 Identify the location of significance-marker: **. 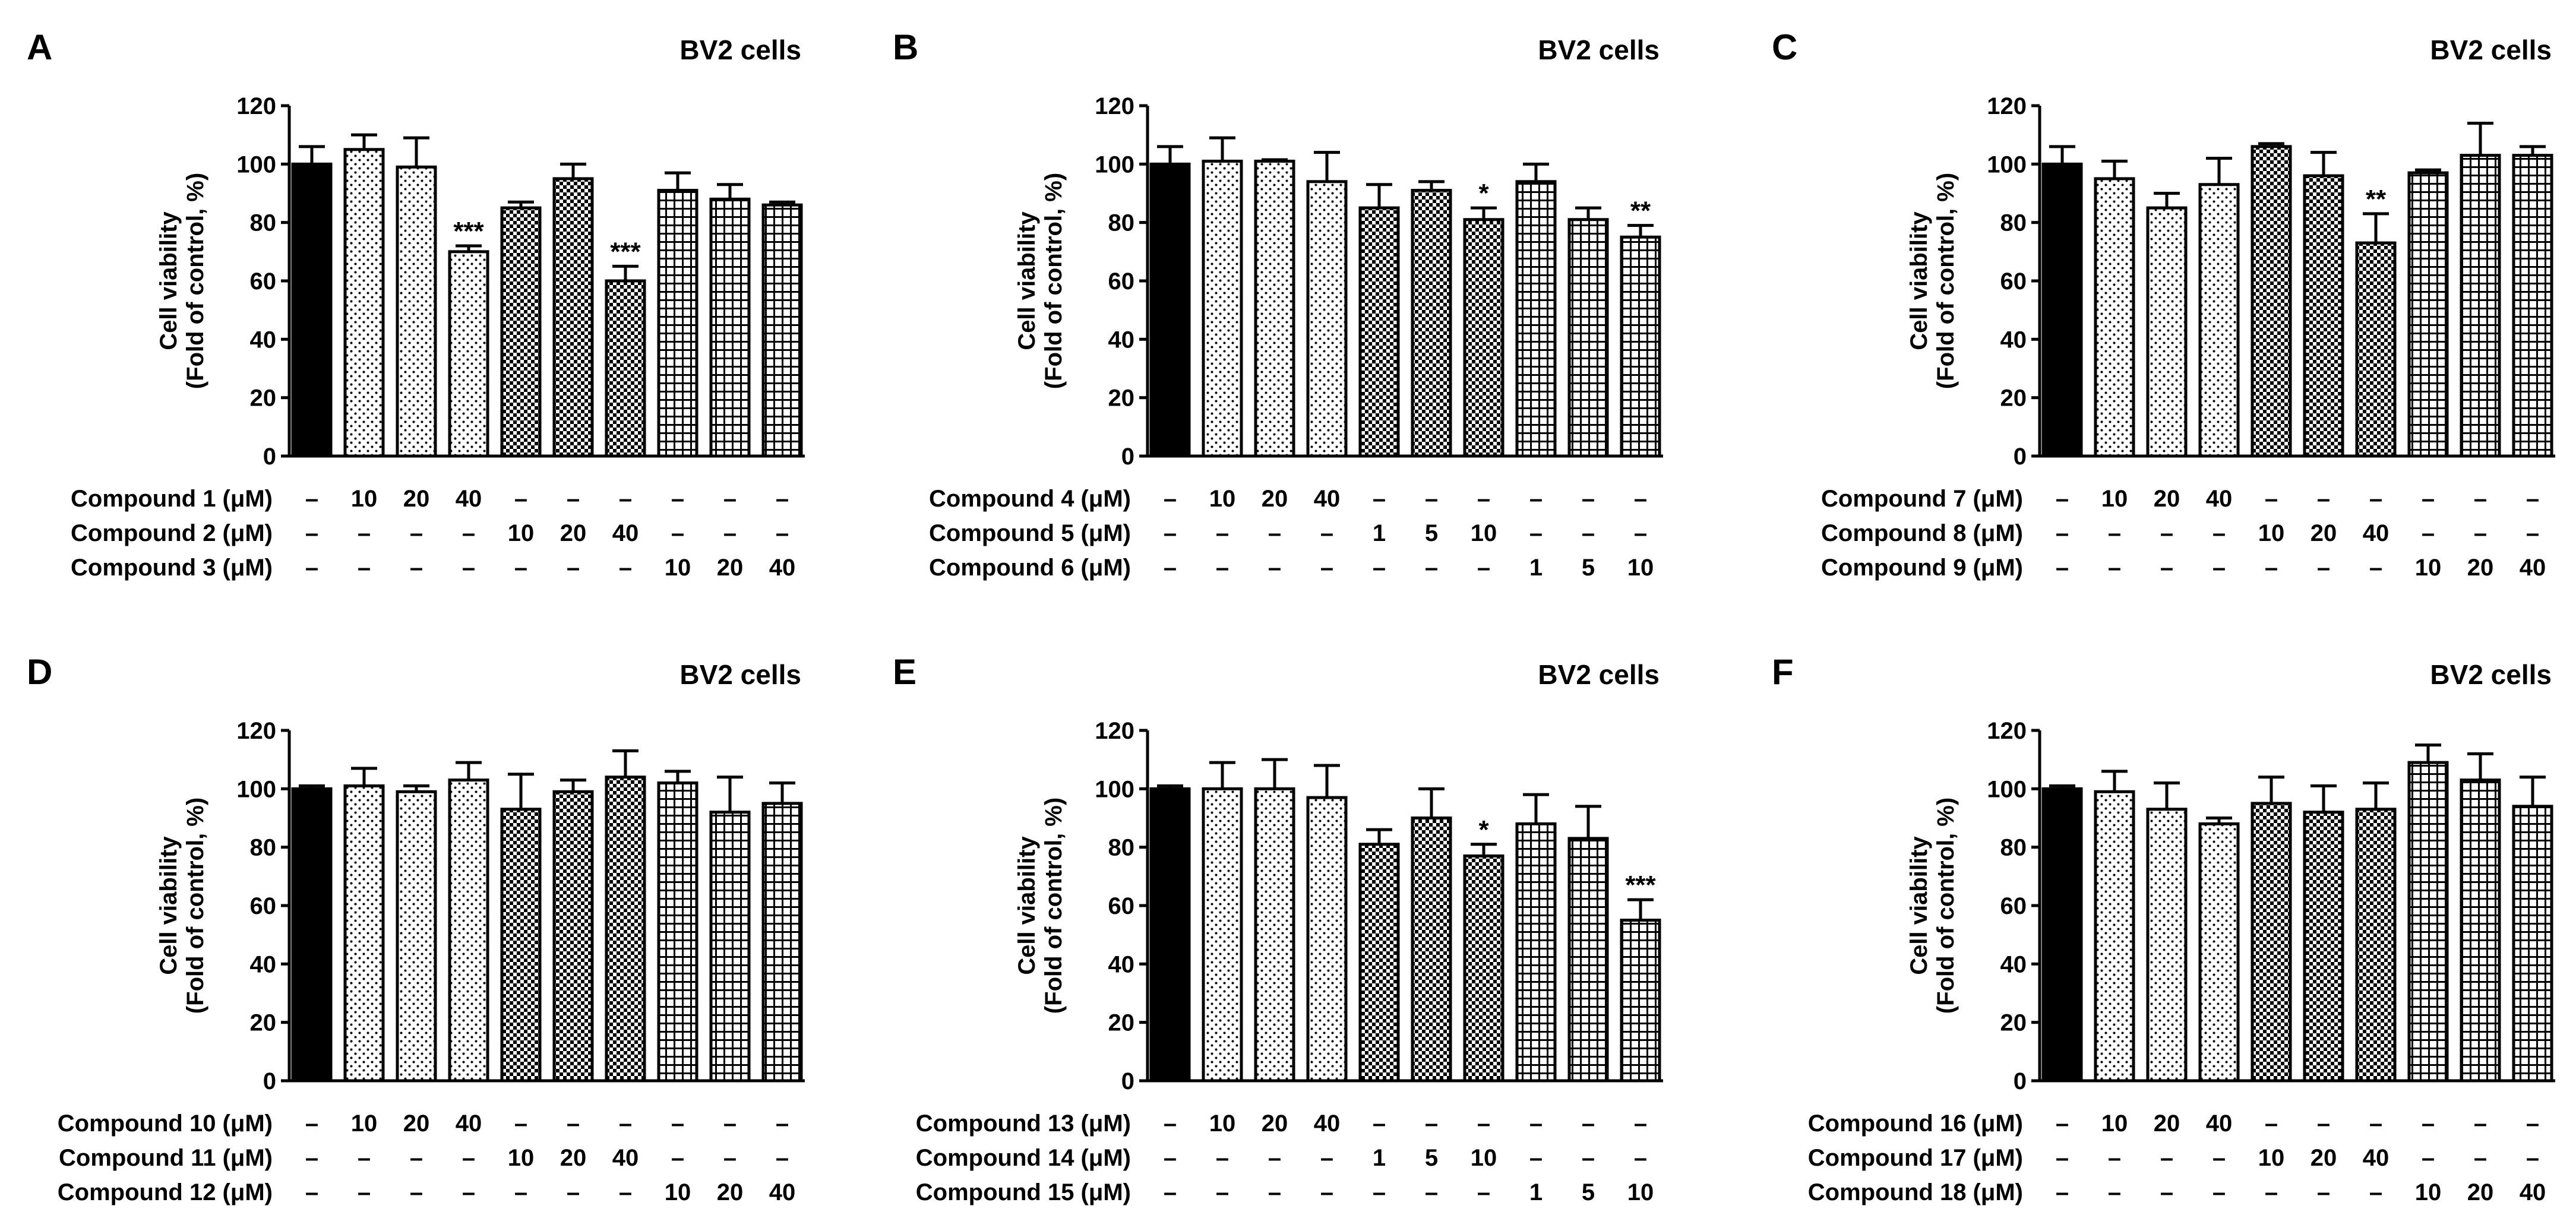
(2376, 200).